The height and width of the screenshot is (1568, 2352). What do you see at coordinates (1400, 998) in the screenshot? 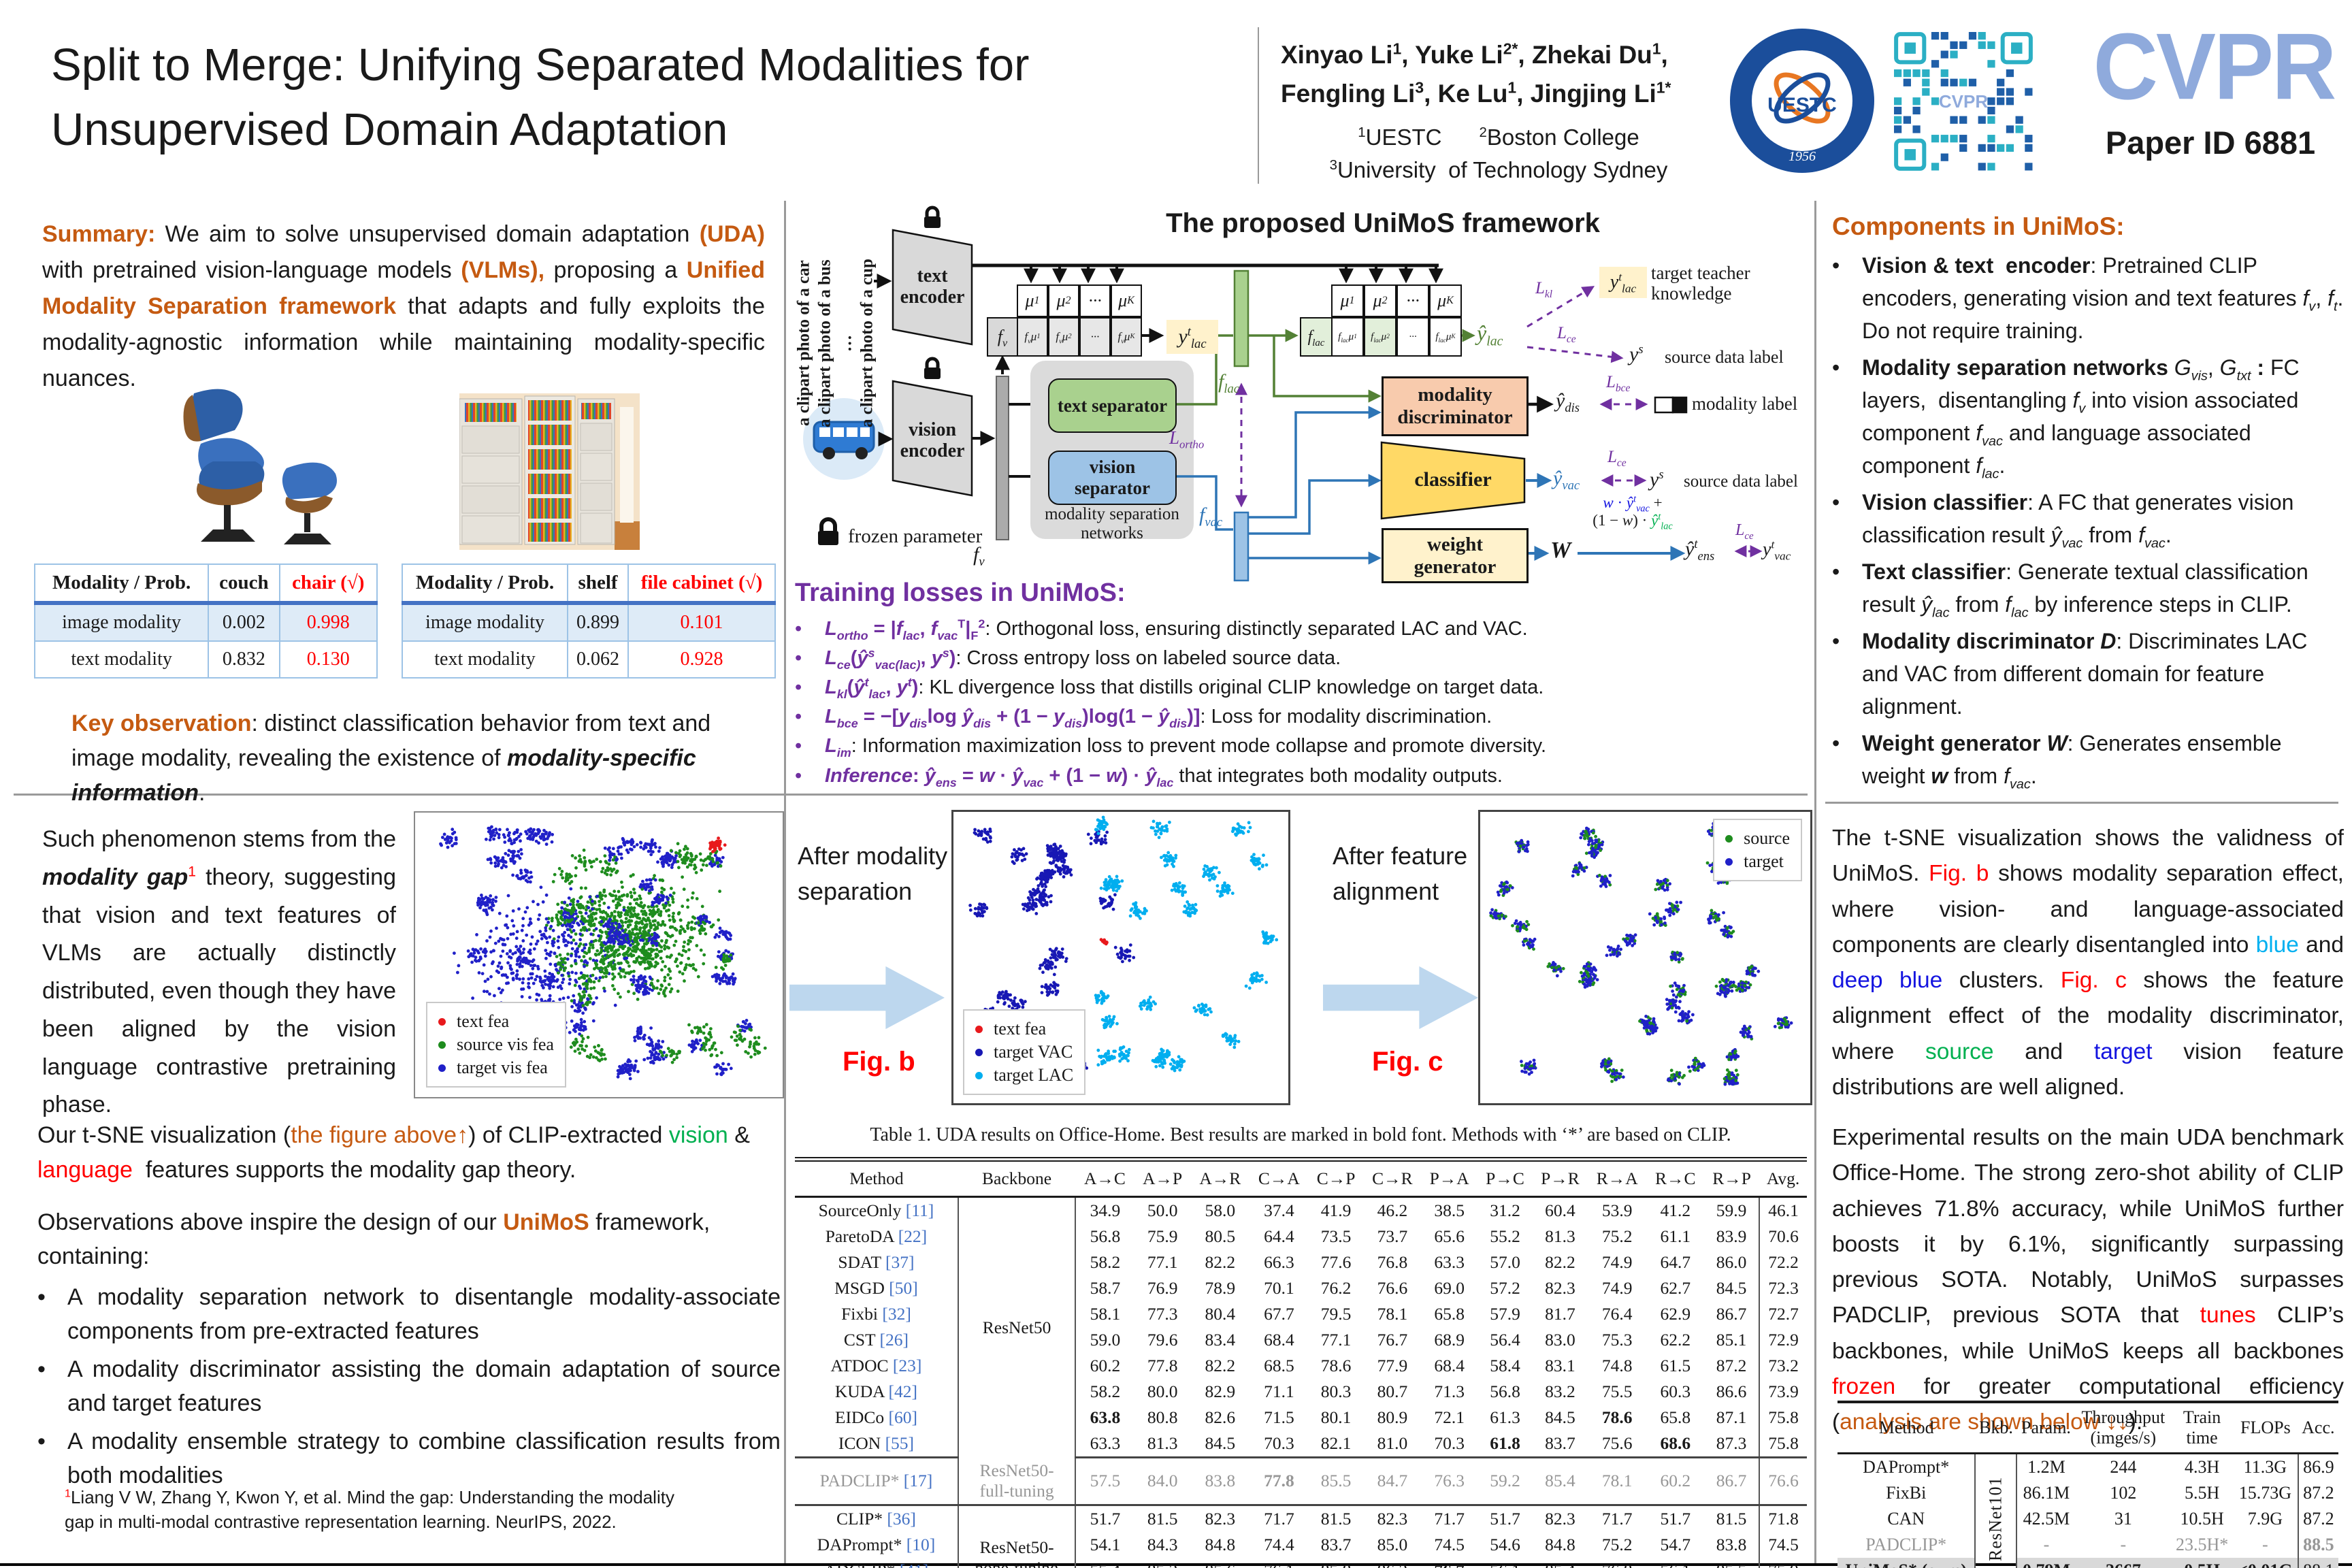
I see `arrow-to-fig-c` at bounding box center [1400, 998].